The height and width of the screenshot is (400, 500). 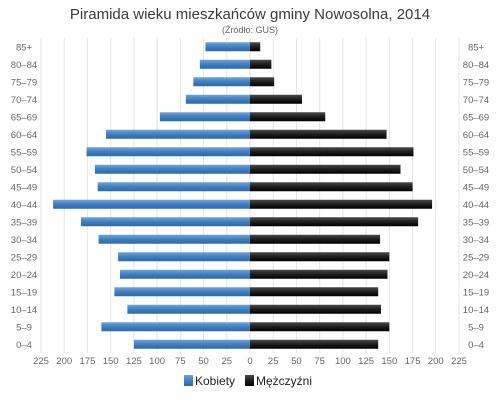 I want to click on legend-item-mezczyzni: Mężczyźni, so click(x=278, y=381).